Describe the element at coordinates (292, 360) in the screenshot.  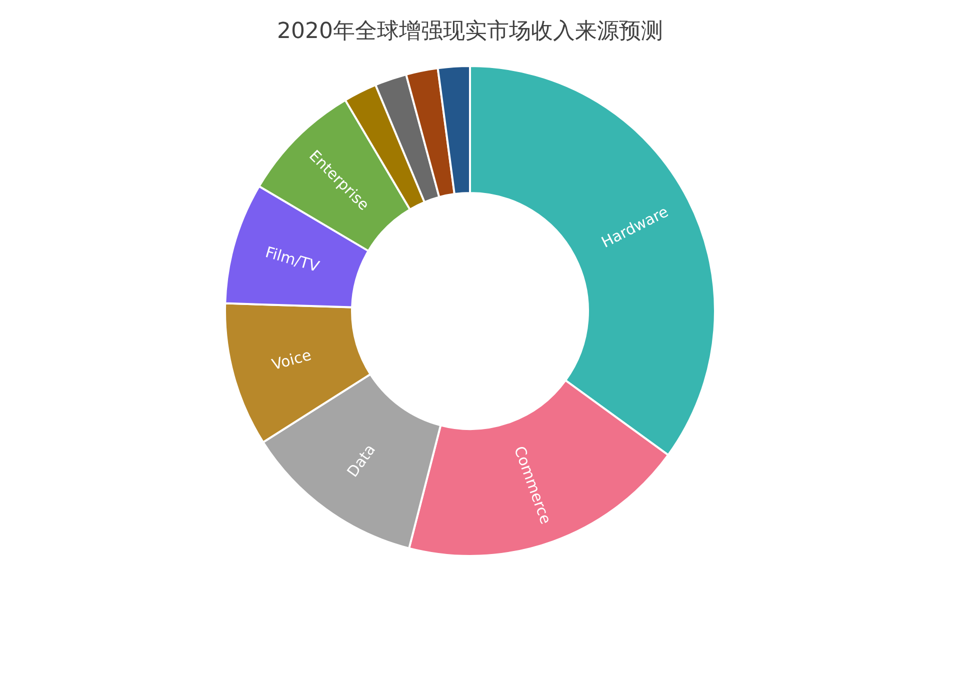
I see `slice-label: Voice` at that location.